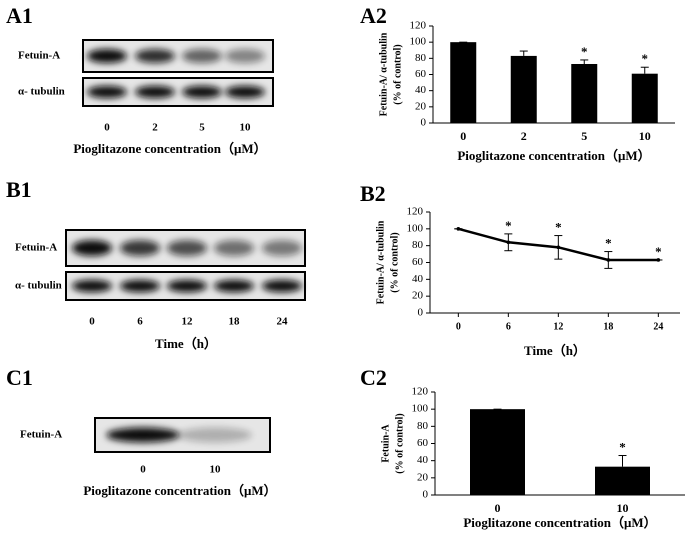 This screenshot has width=689, height=535. I want to click on panel-label: C1, so click(19, 377).